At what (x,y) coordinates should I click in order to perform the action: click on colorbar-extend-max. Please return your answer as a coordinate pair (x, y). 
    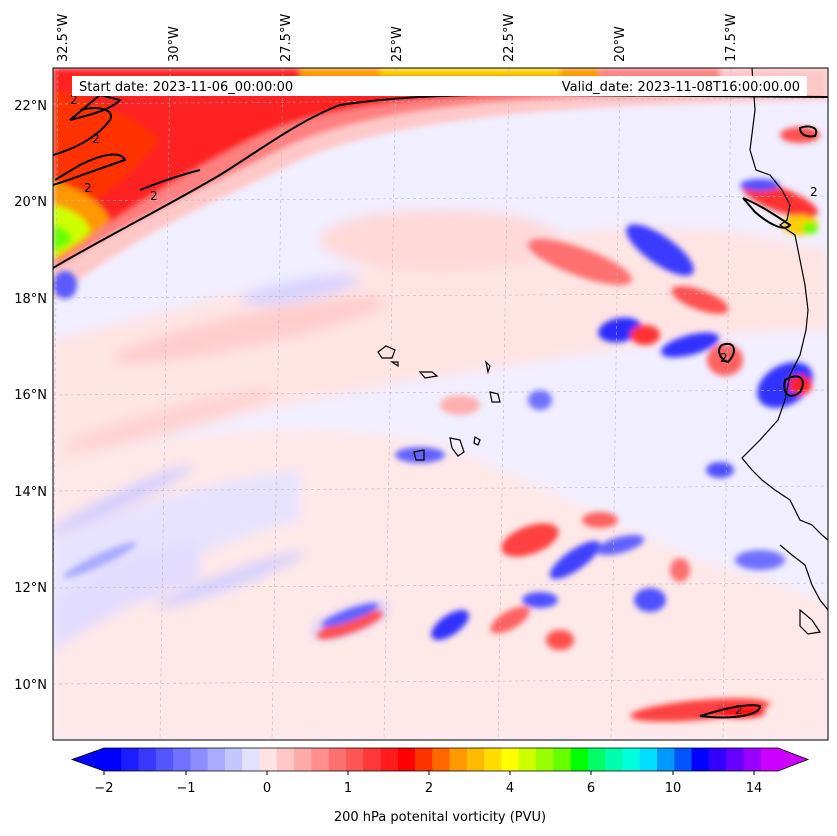
    Looking at the image, I should click on (793, 759).